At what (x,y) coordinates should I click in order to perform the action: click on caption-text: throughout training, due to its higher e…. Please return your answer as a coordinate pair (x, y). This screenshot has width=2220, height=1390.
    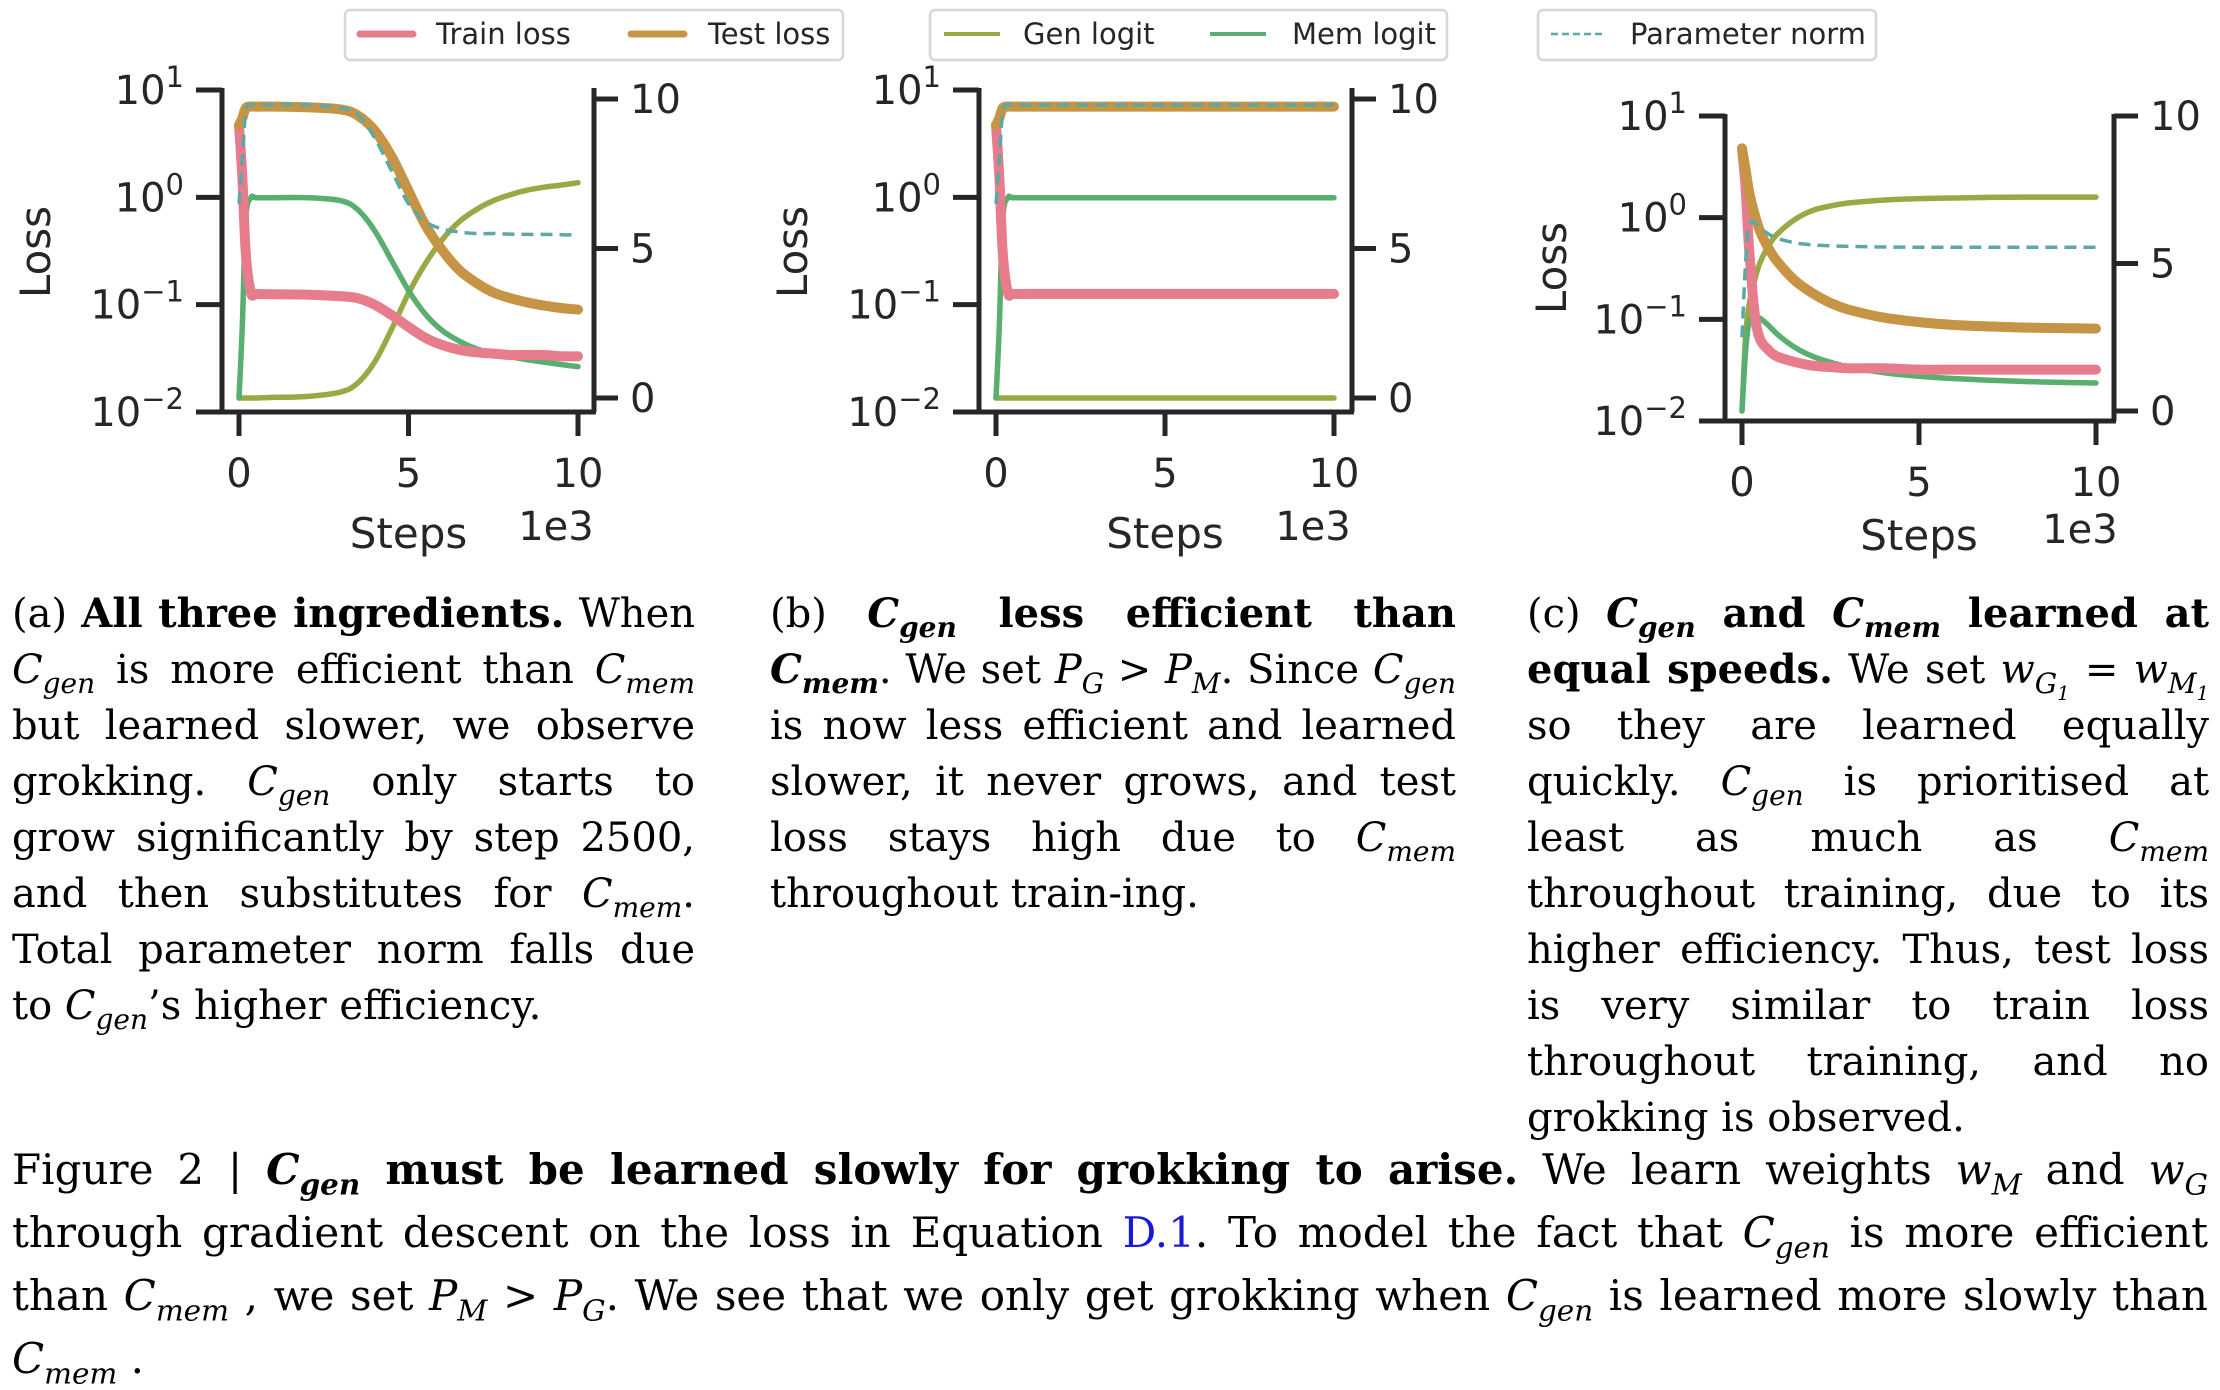
    Looking at the image, I should click on (1868, 1006).